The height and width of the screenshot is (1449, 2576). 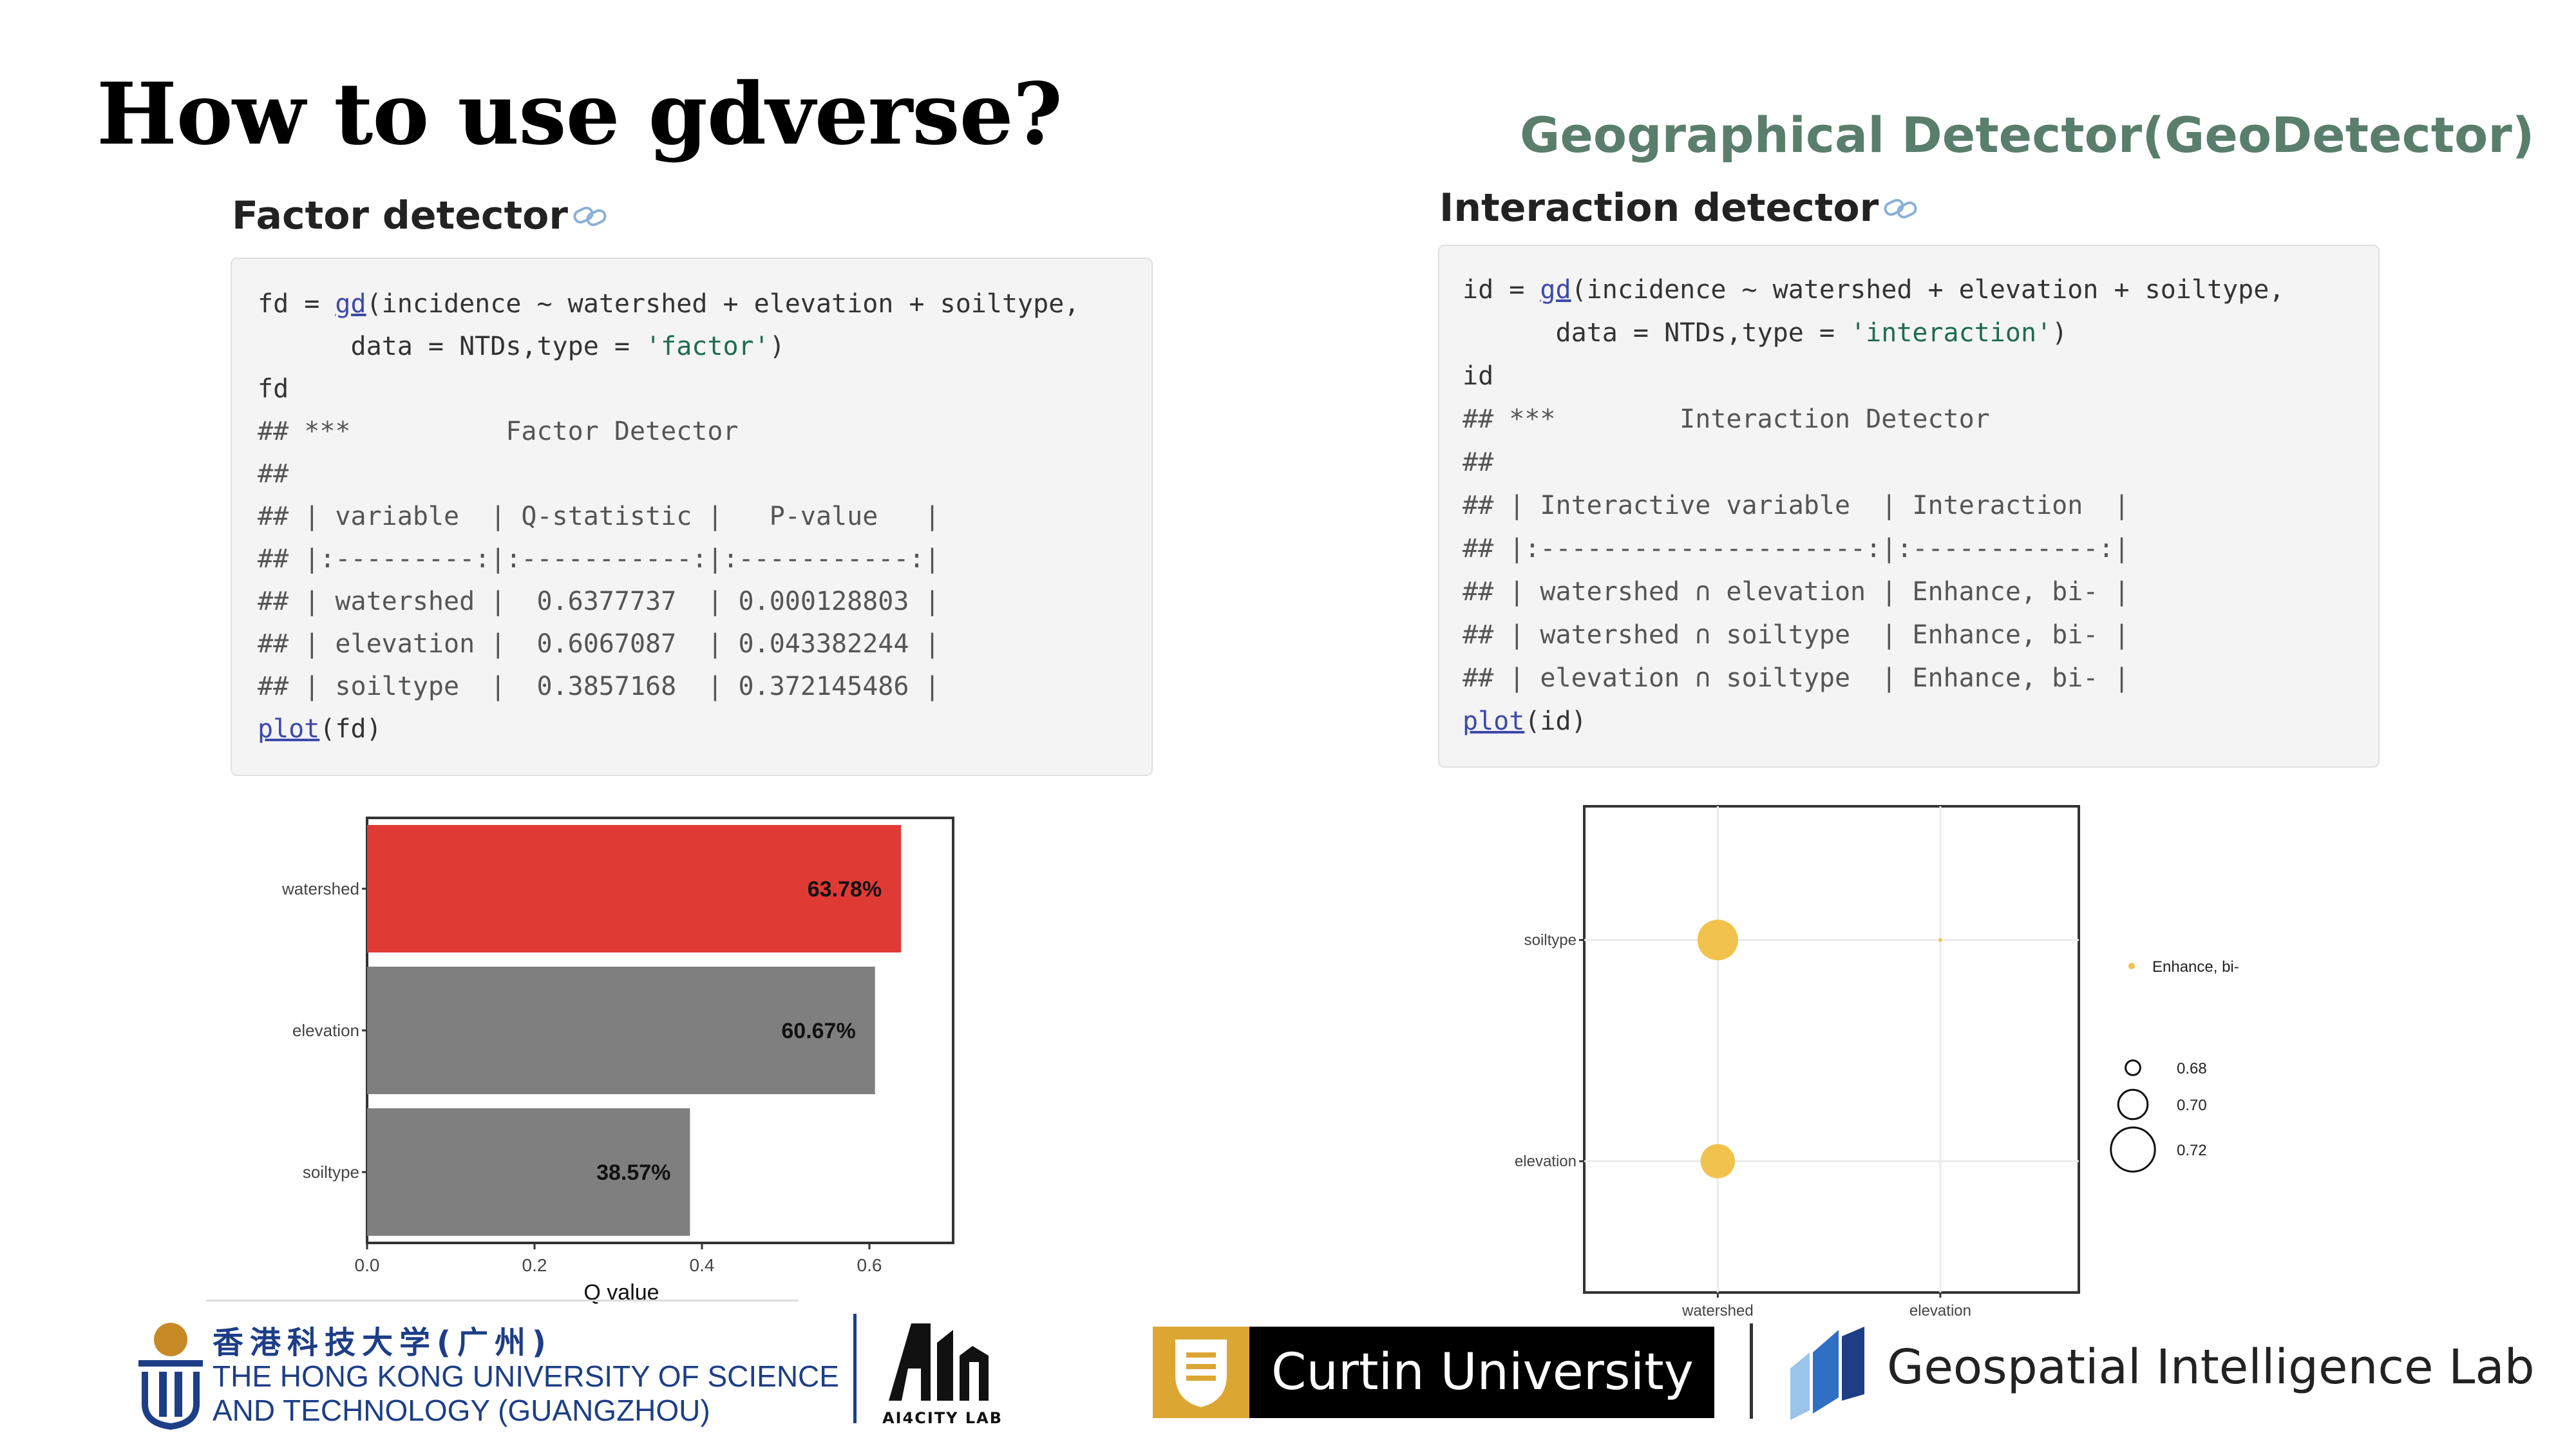 I want to click on code-line-4: ## *** Factor Detector, so click(x=498, y=431).